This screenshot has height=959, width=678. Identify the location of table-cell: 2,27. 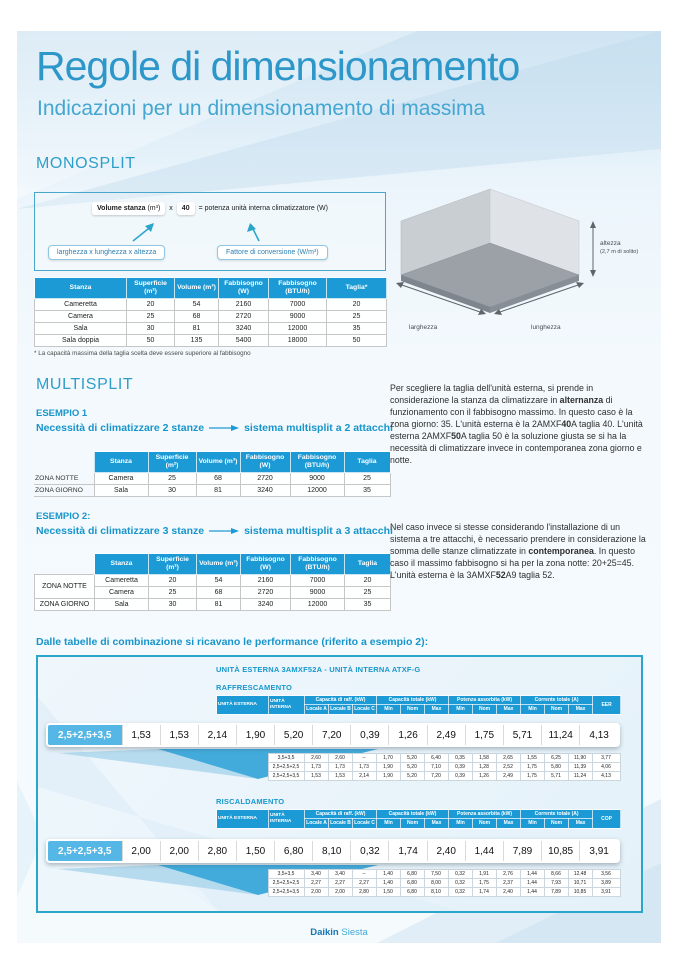
(340, 883).